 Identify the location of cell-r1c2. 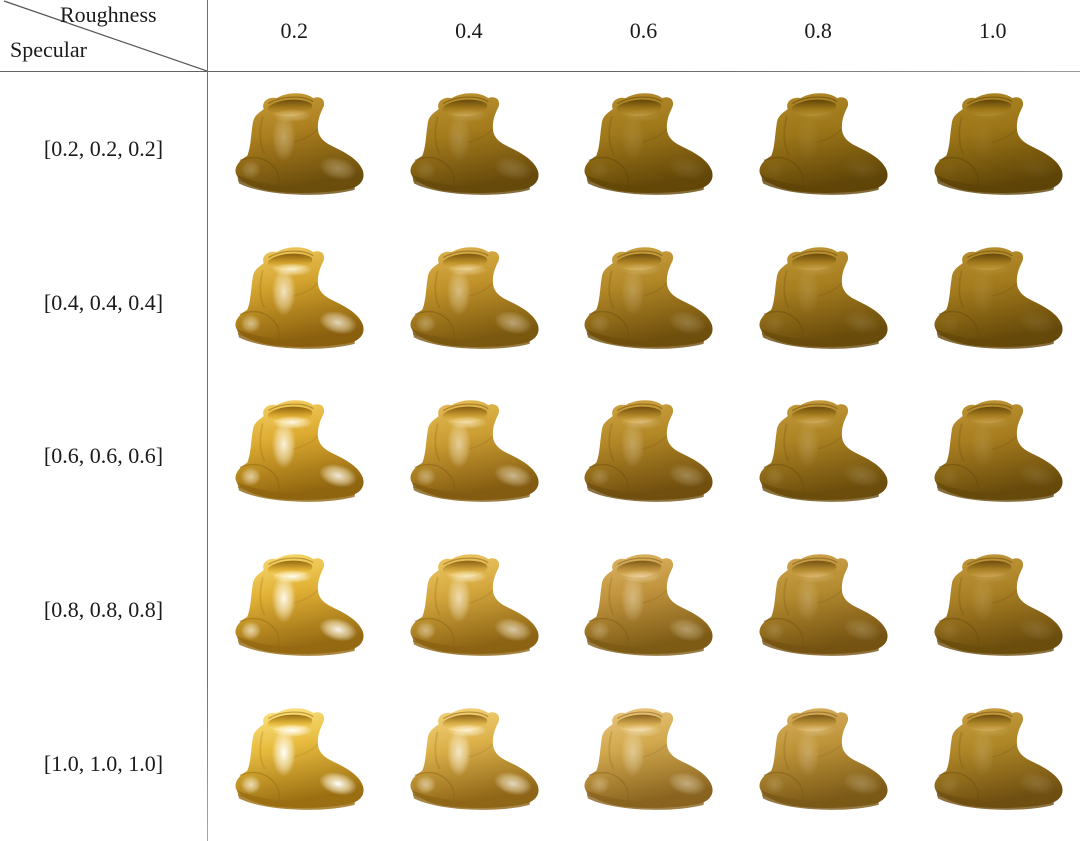
(469, 149).